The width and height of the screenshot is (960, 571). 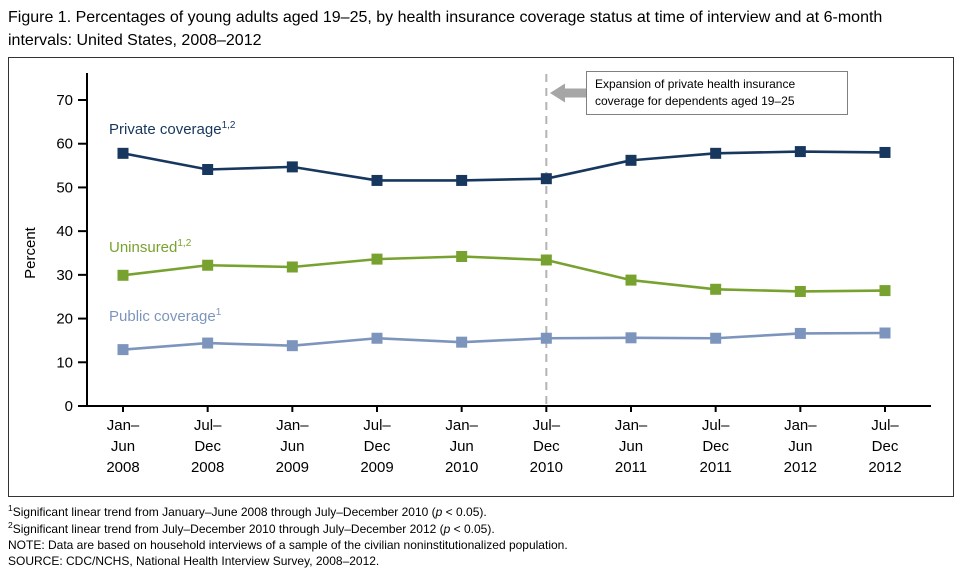 I want to click on y-tick-label: 20, so click(x=64, y=319).